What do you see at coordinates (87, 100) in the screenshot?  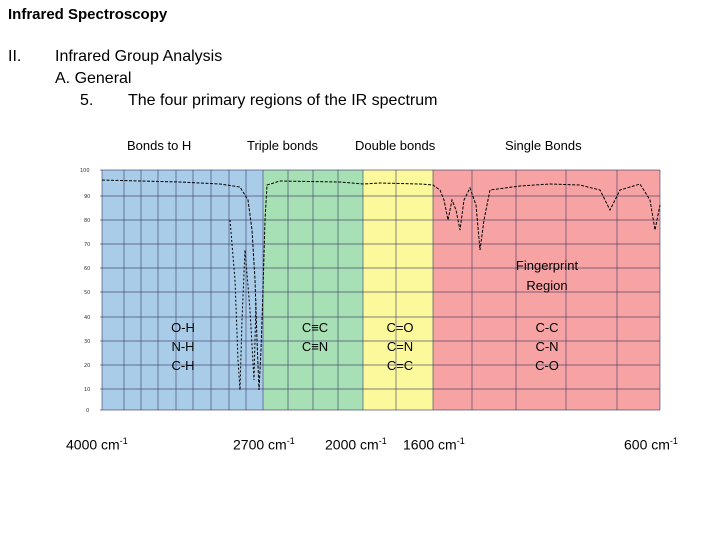 I see `outline-item-number: 5.` at bounding box center [87, 100].